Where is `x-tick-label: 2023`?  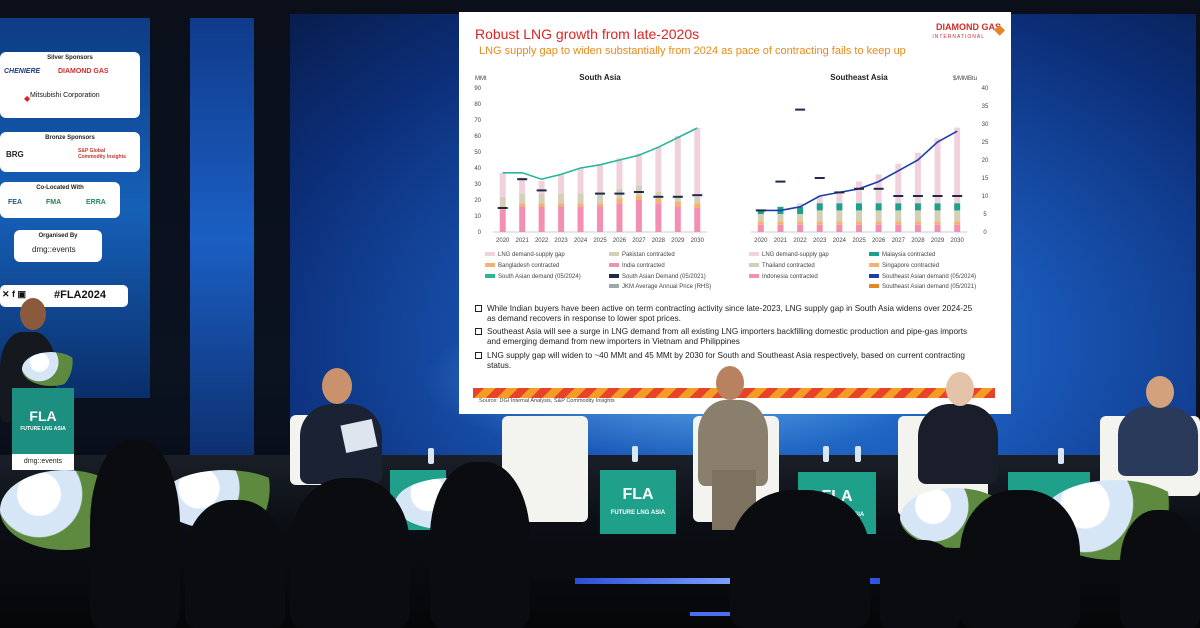 x-tick-label: 2023 is located at coordinates (561, 241).